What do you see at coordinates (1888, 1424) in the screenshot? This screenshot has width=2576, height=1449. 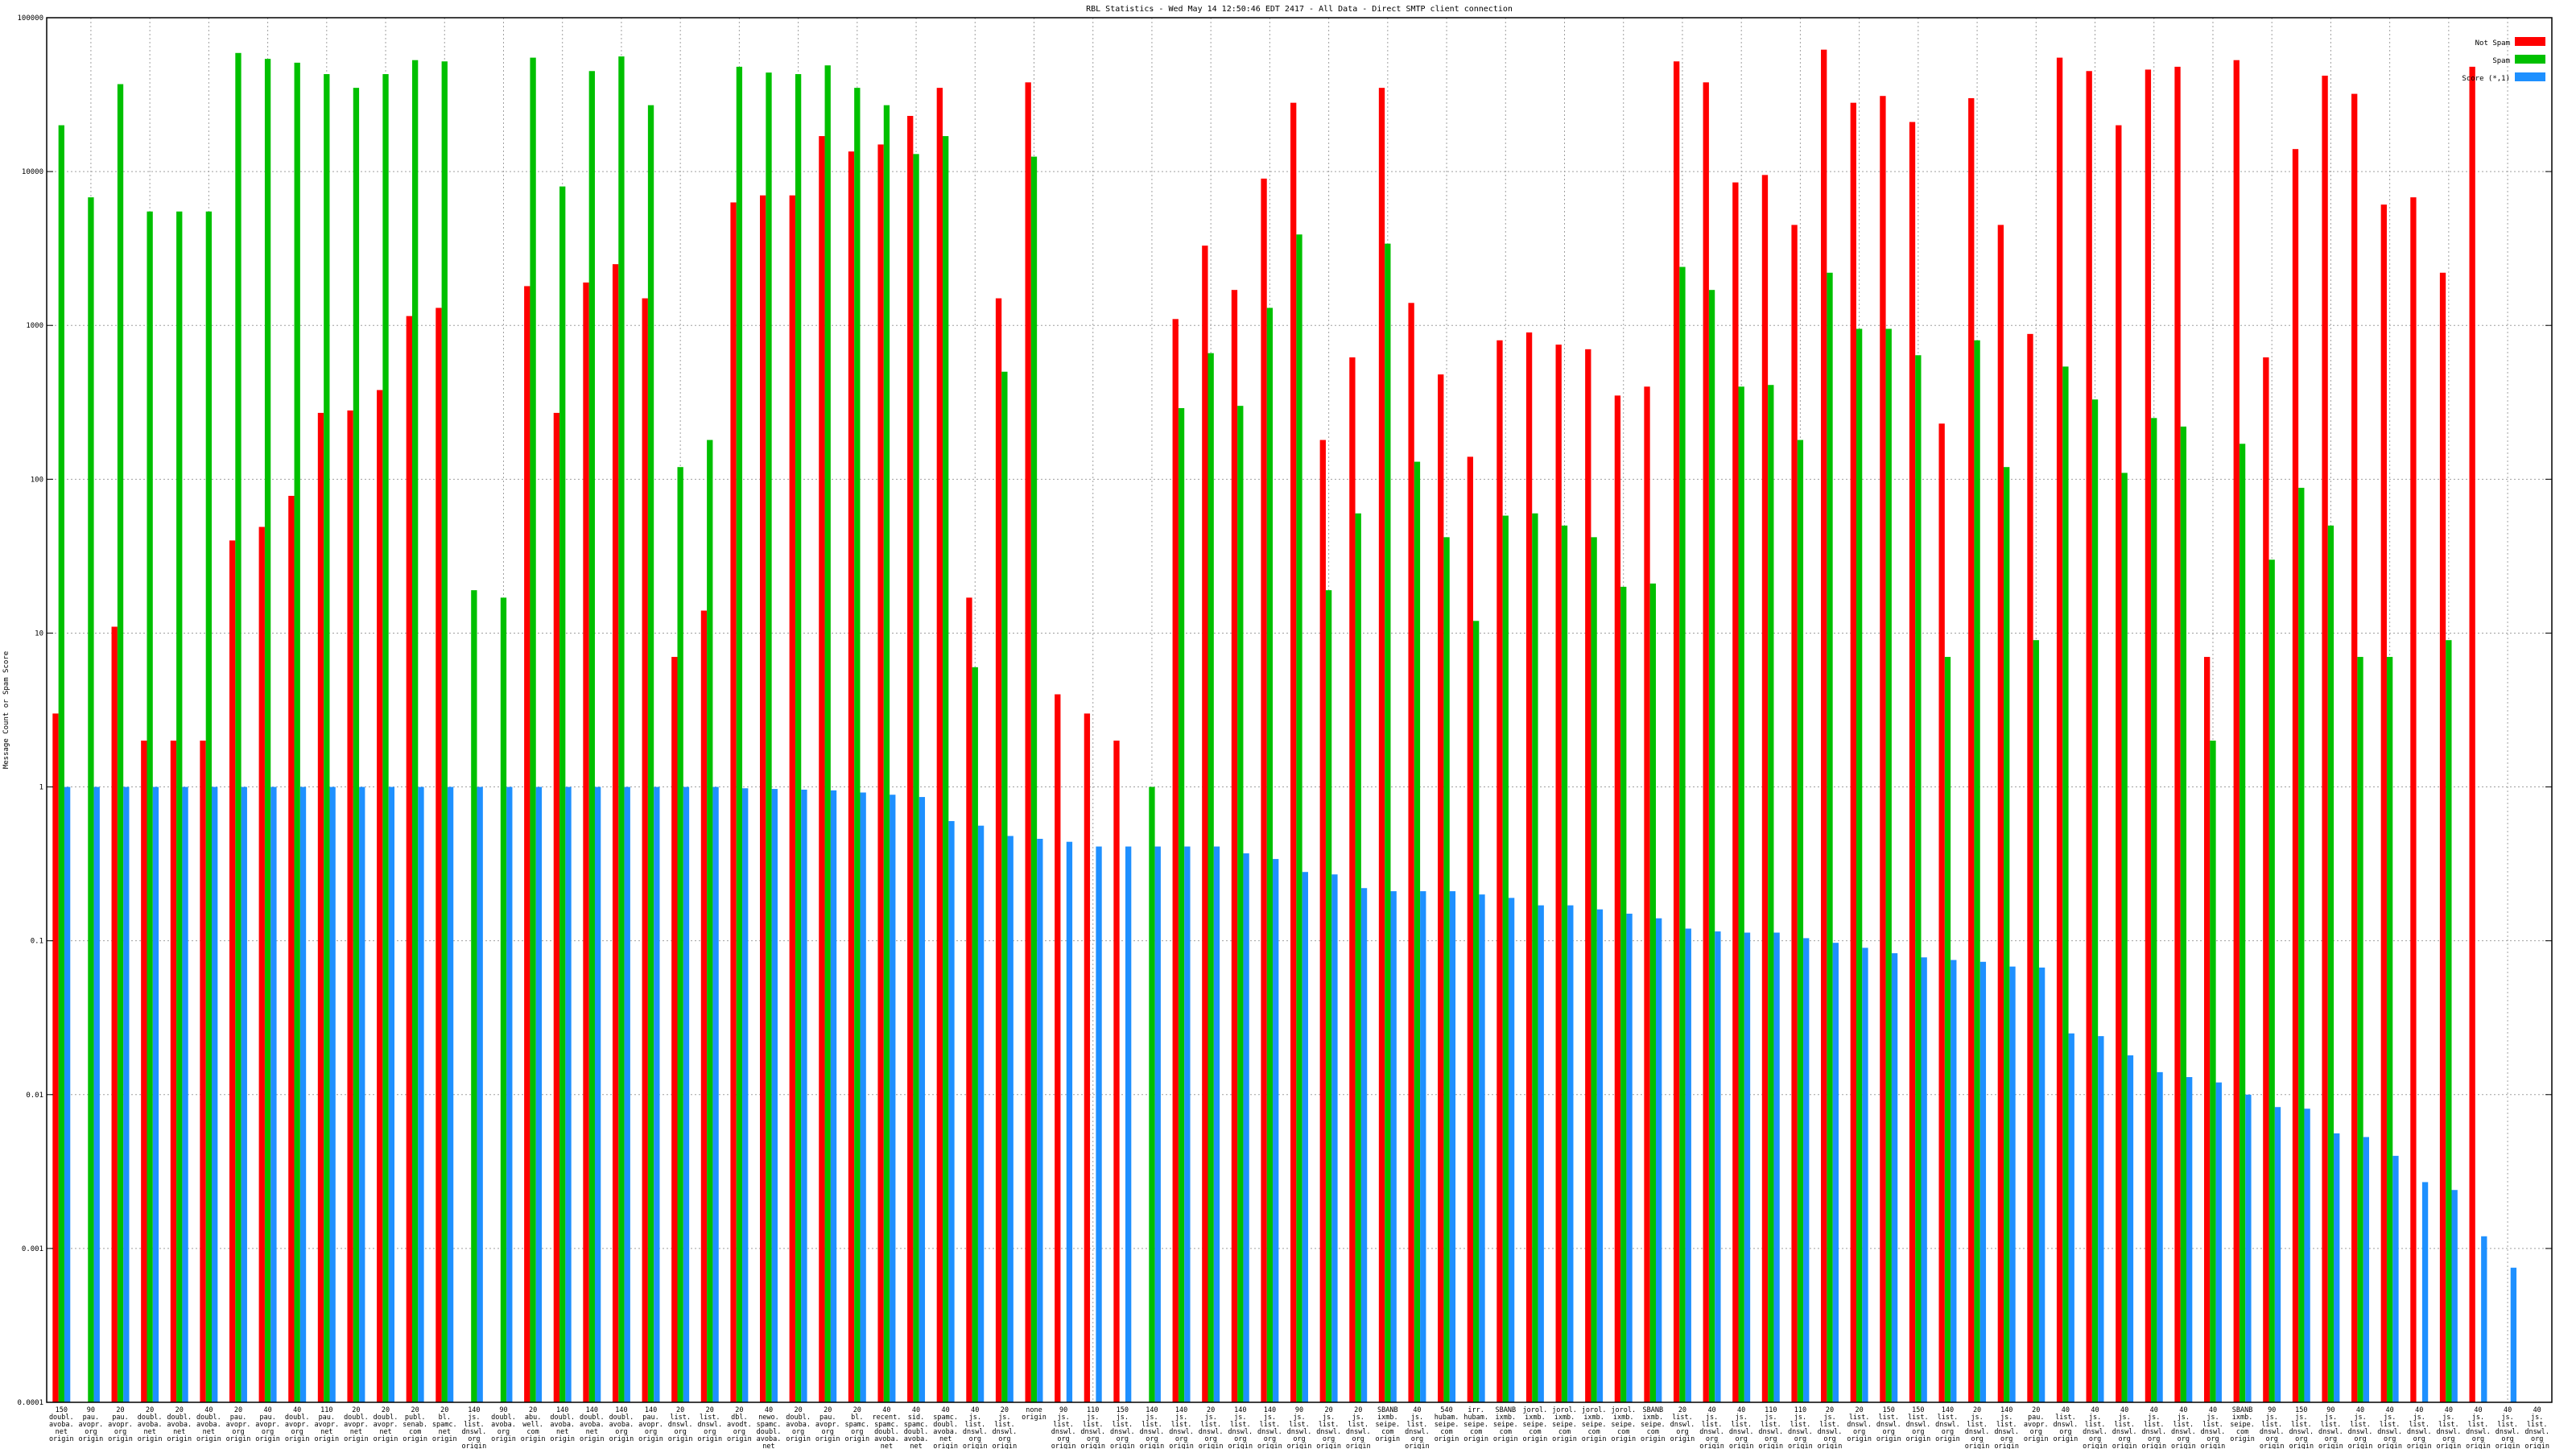 I see `x-category-label: 150 list. dnswl. org origin` at bounding box center [1888, 1424].